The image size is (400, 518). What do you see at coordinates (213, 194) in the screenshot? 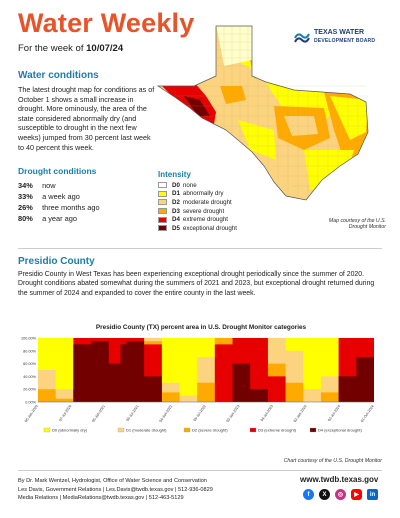
I see `legend-item-d1: D1 abnormally dry` at bounding box center [213, 194].